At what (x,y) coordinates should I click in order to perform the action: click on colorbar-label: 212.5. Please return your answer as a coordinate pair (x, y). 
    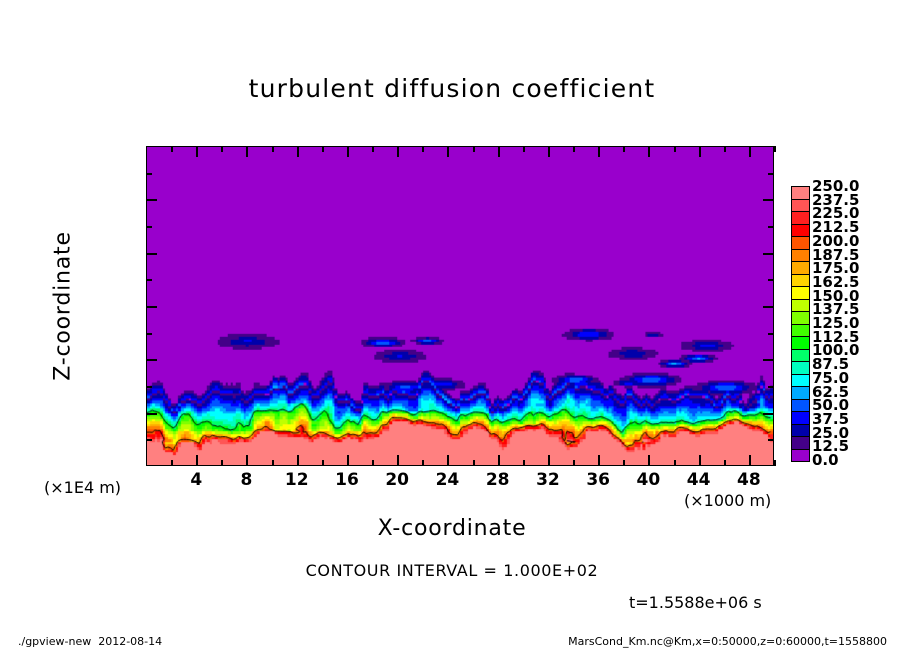
    Looking at the image, I should click on (836, 227).